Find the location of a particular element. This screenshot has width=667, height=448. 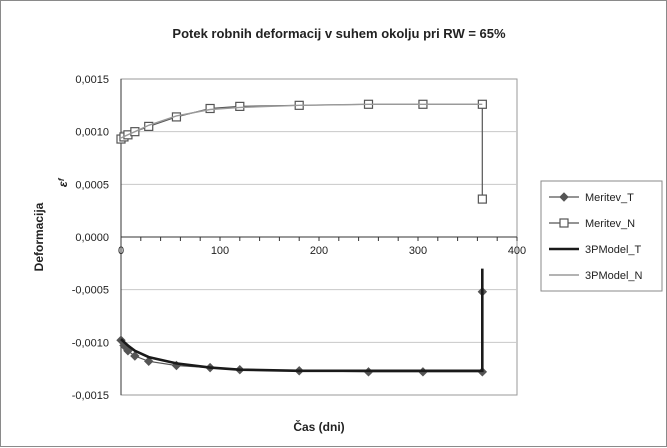

y-tick-label: 0,0000 is located at coordinates (92, 238).